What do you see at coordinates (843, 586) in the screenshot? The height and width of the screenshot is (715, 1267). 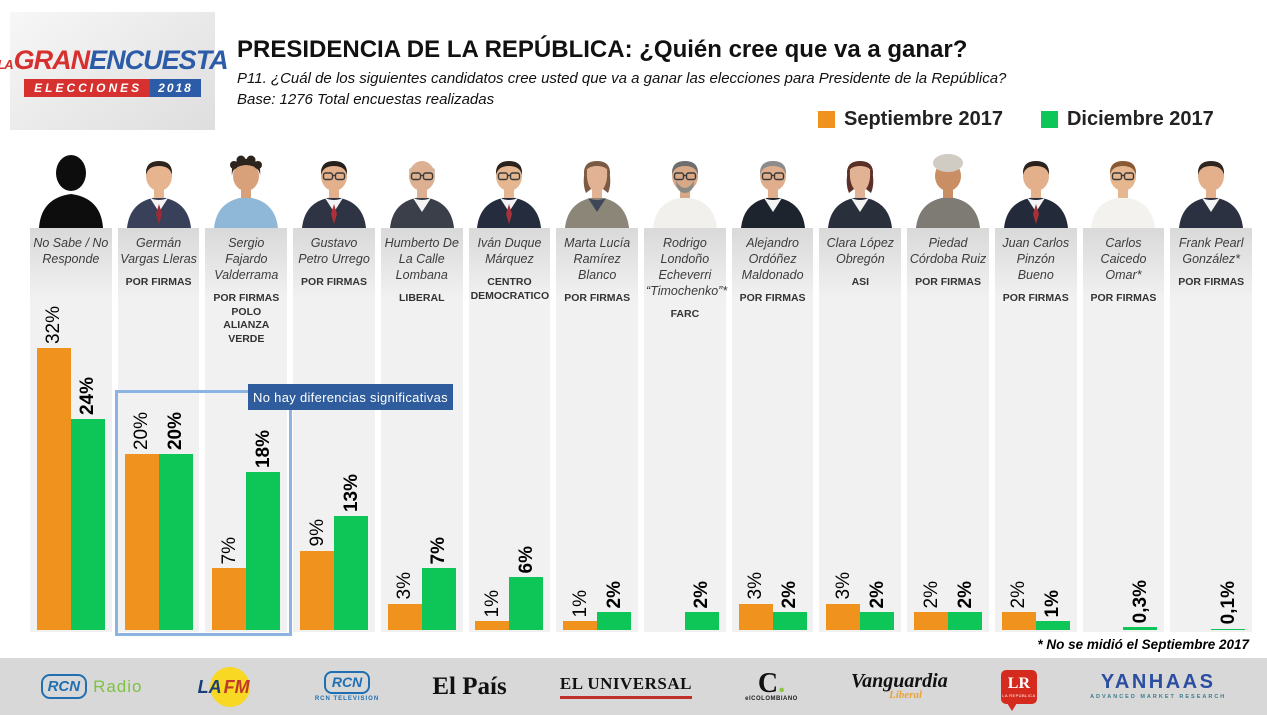 I see `value-label-septiembre: 3%` at bounding box center [843, 586].